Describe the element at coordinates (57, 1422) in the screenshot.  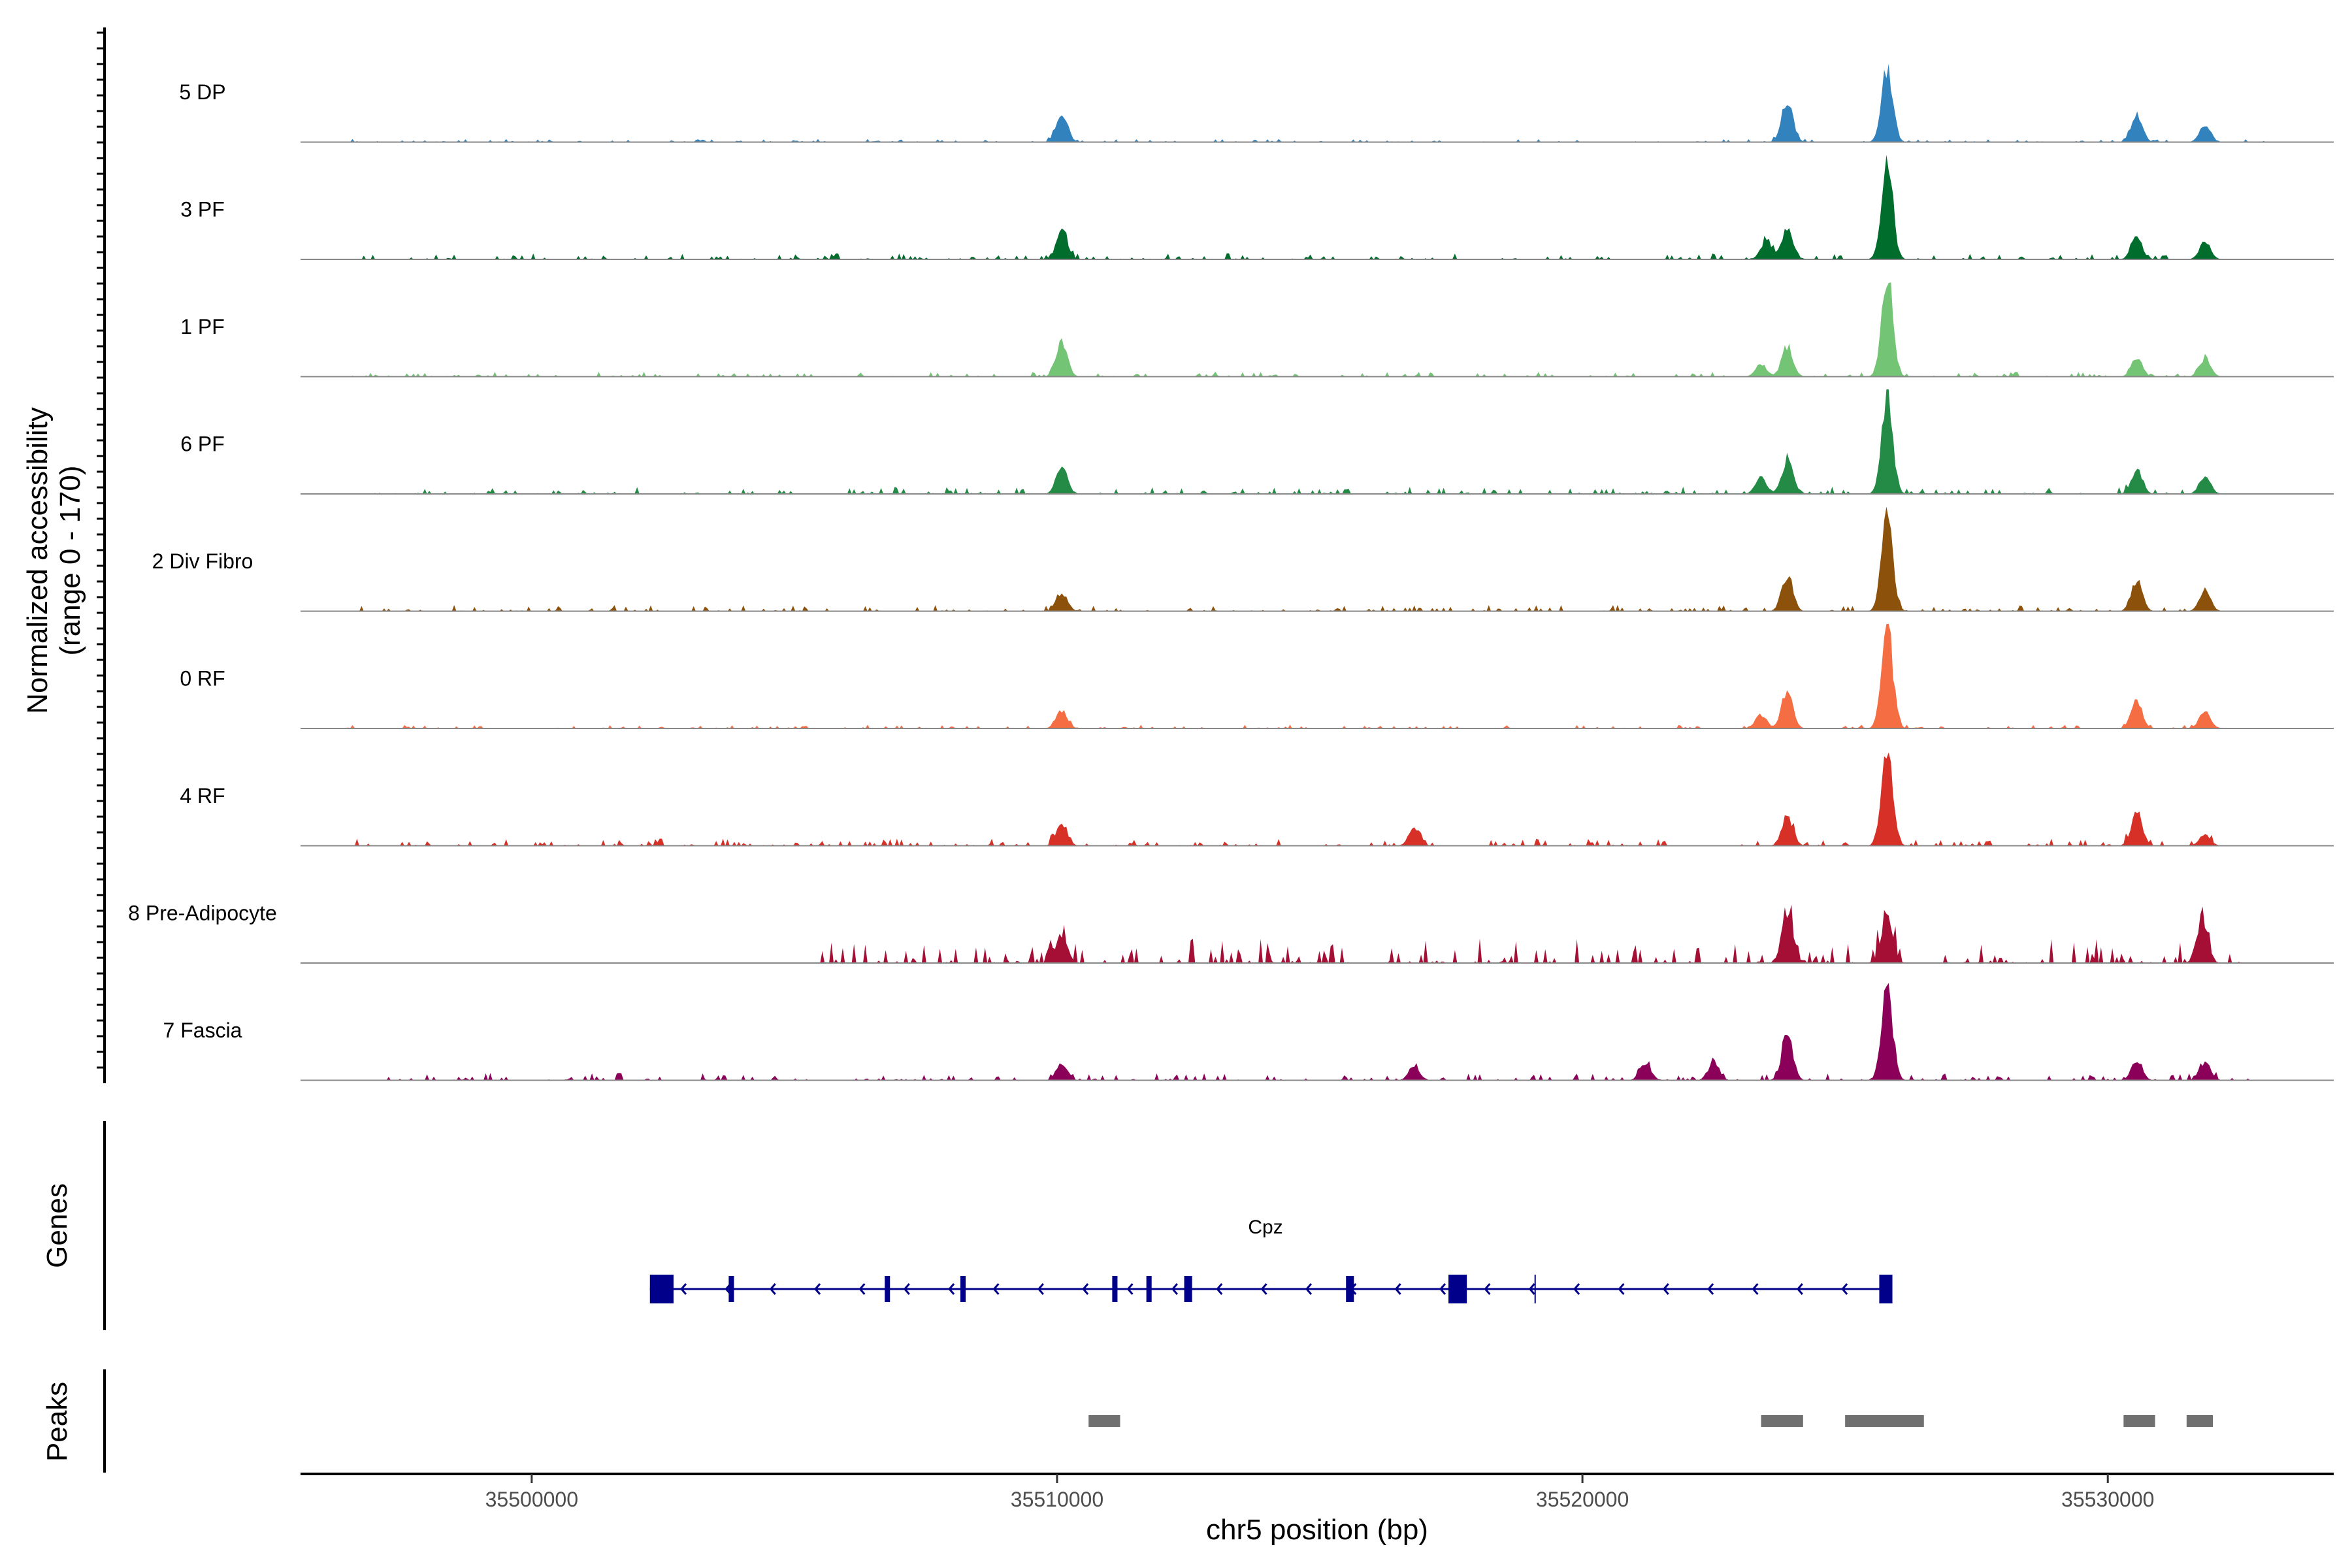
I see `peaks-track-title: Peaks` at that location.